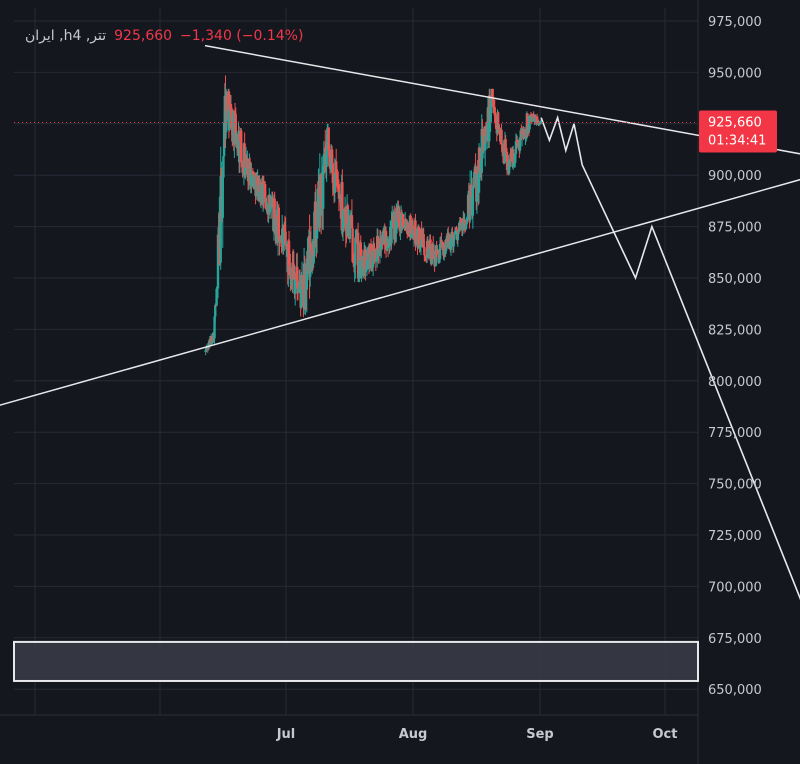  What do you see at coordinates (356, 661) in the screenshot?
I see `target-zone` at bounding box center [356, 661].